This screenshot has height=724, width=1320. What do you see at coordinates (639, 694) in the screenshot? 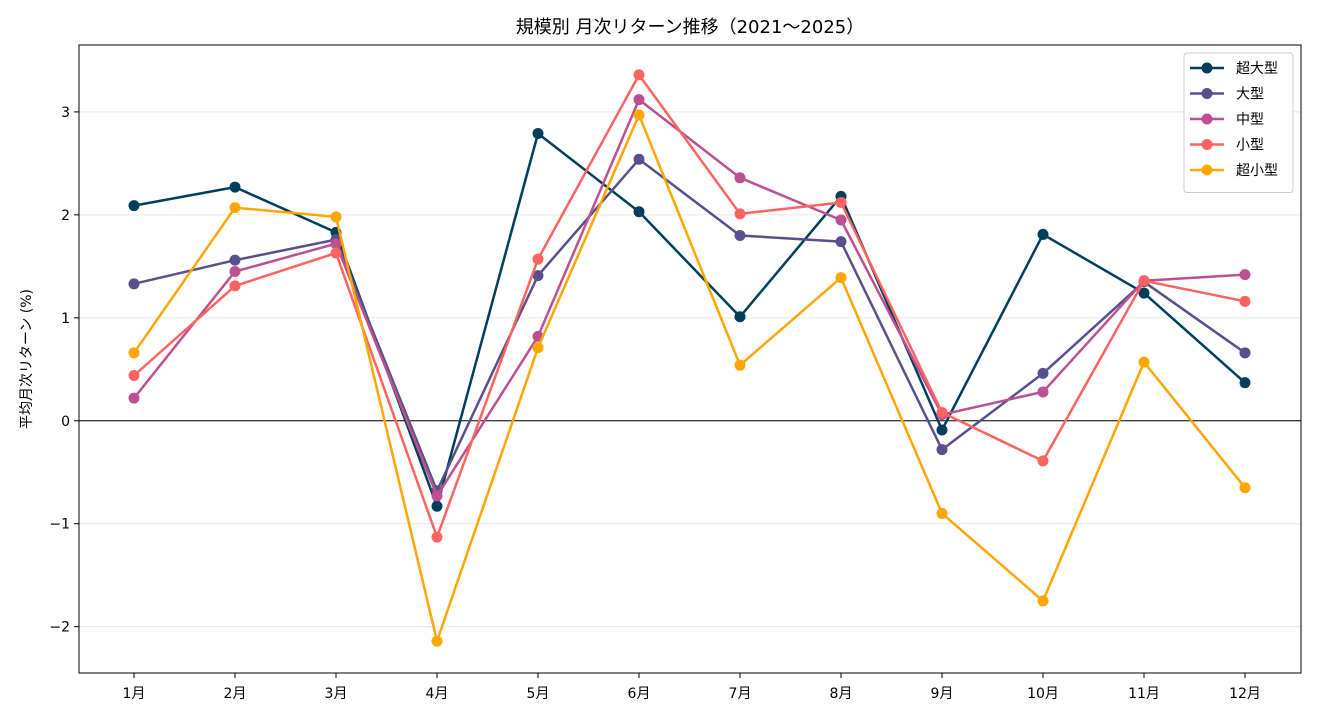
I see `x-tick-label: 6月` at bounding box center [639, 694].